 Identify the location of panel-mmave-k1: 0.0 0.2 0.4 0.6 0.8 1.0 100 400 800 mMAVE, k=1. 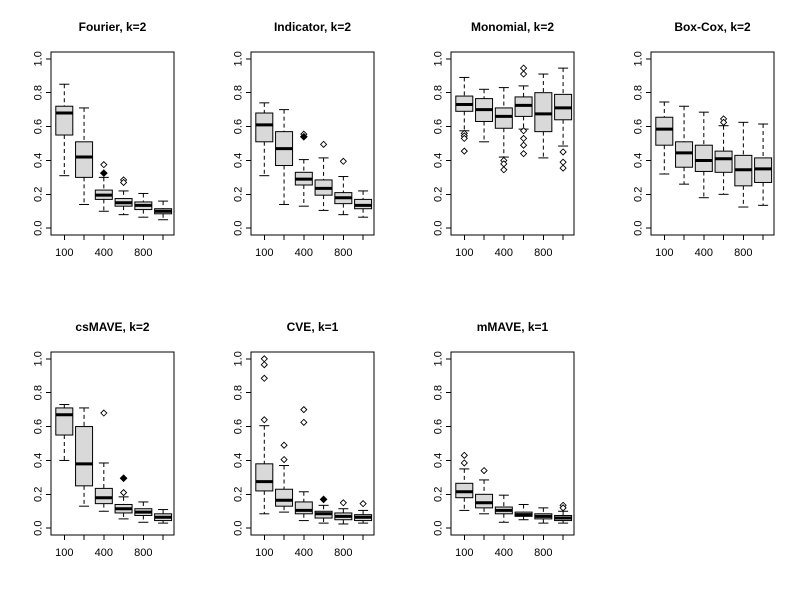
(500, 450).